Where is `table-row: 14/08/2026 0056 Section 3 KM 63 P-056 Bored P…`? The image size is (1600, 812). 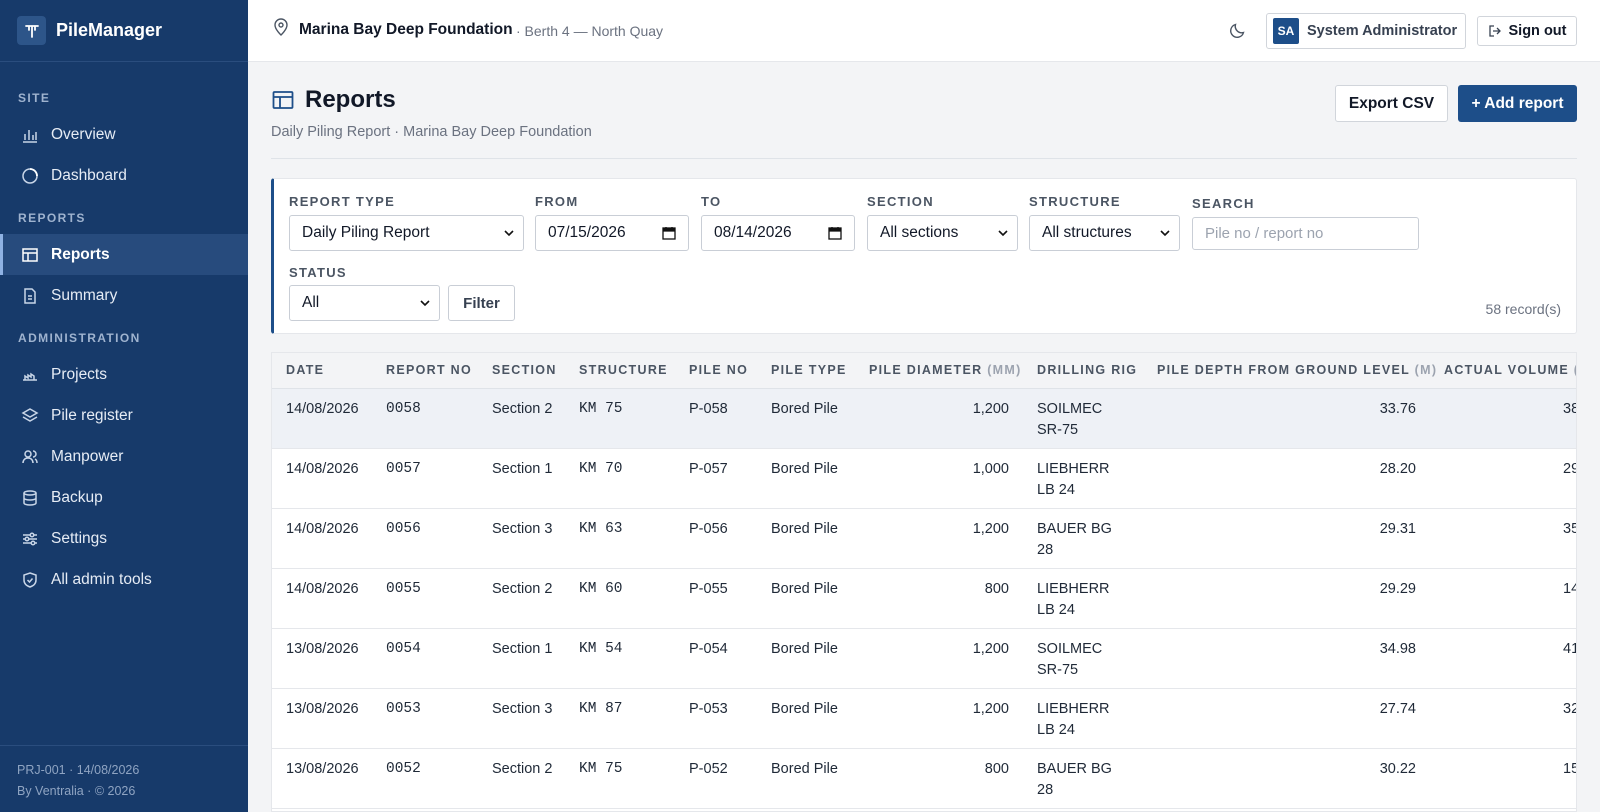
table-row: 14/08/2026 0056 Section 3 KM 63 P-056 Bored P… is located at coordinates (924, 538).